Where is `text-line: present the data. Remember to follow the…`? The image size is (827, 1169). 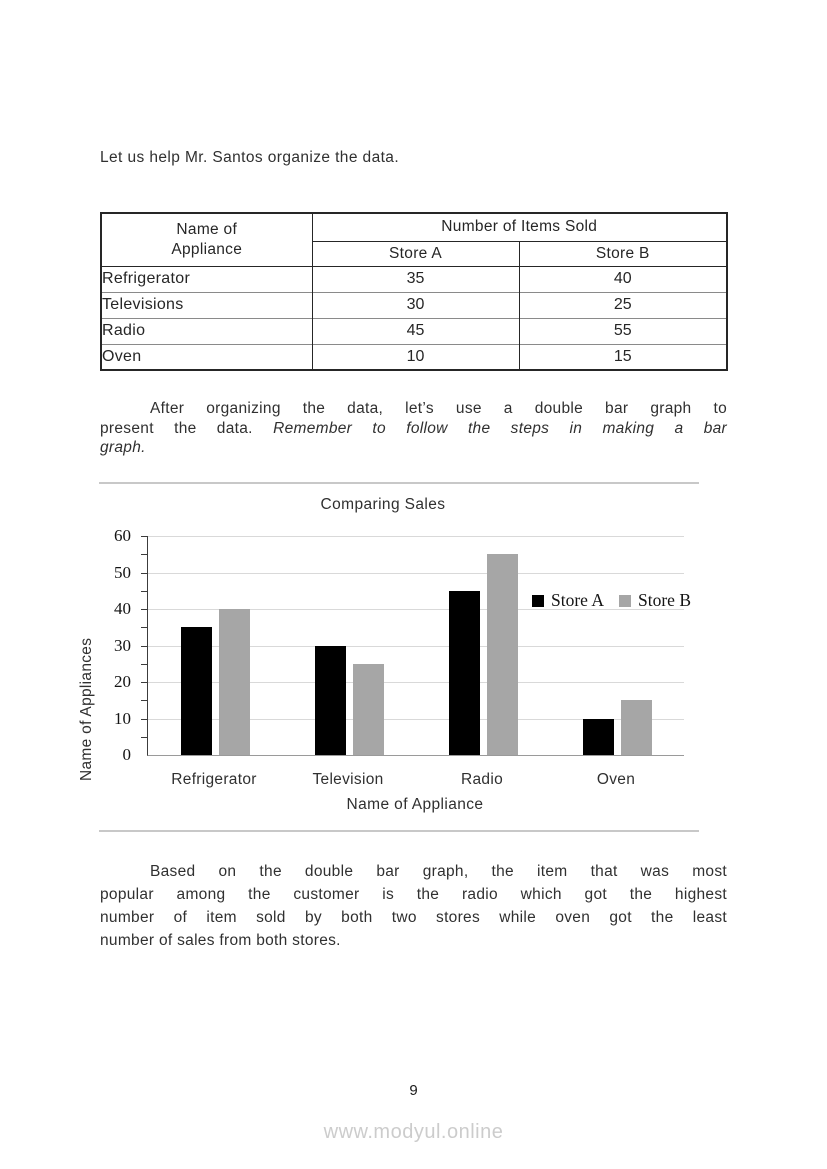 text-line: present the data. Remember to follow the… is located at coordinates (413, 429).